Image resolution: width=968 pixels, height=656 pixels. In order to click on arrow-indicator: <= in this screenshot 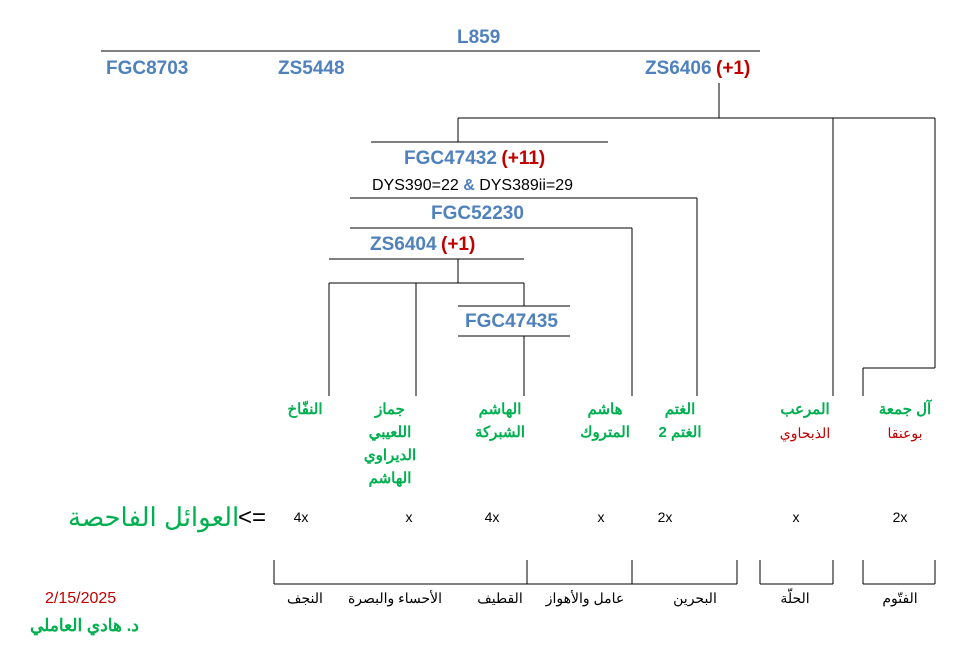, I will do `click(252, 517)`.